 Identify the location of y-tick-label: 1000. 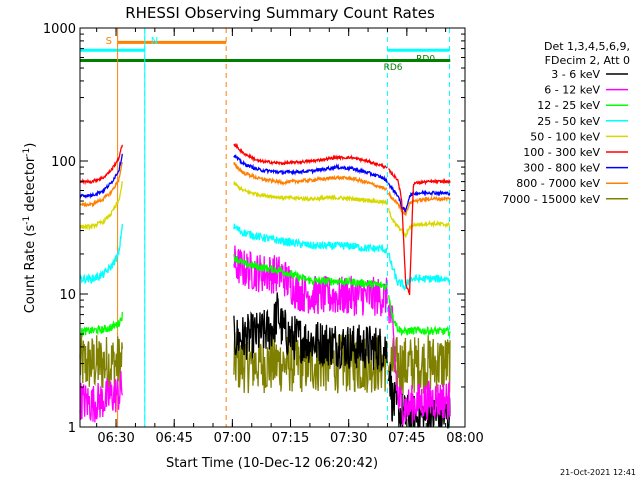
(59, 29).